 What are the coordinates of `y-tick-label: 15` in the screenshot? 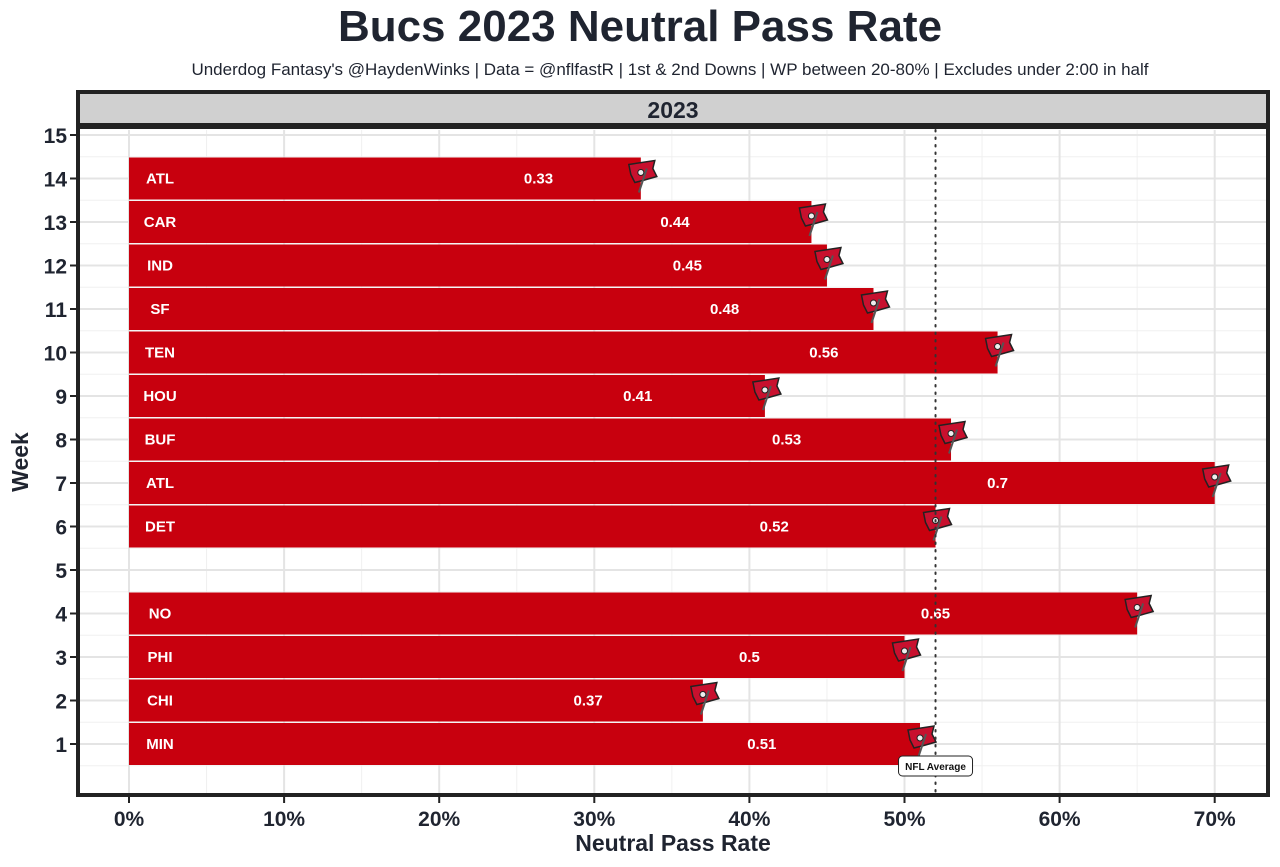 It's located at (56, 136).